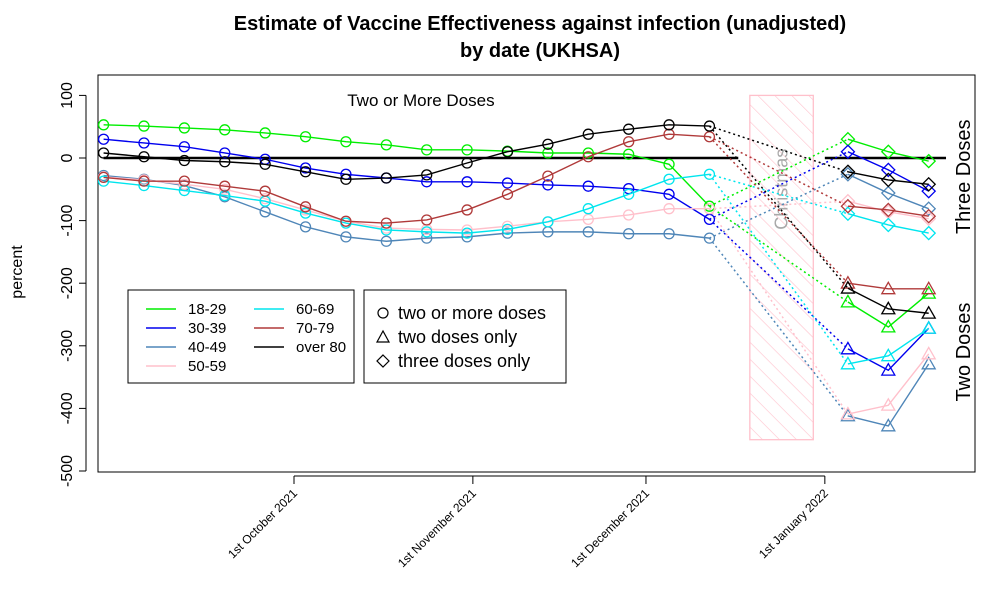  What do you see at coordinates (67, 346) in the screenshot?
I see `y-tick-label: -300` at bounding box center [67, 346].